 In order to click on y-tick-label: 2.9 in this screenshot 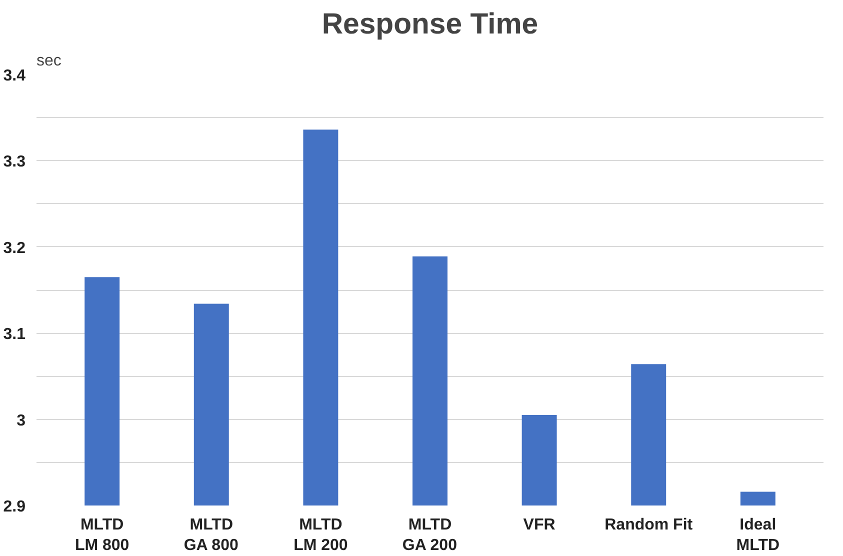, I will do `click(14, 507)`.